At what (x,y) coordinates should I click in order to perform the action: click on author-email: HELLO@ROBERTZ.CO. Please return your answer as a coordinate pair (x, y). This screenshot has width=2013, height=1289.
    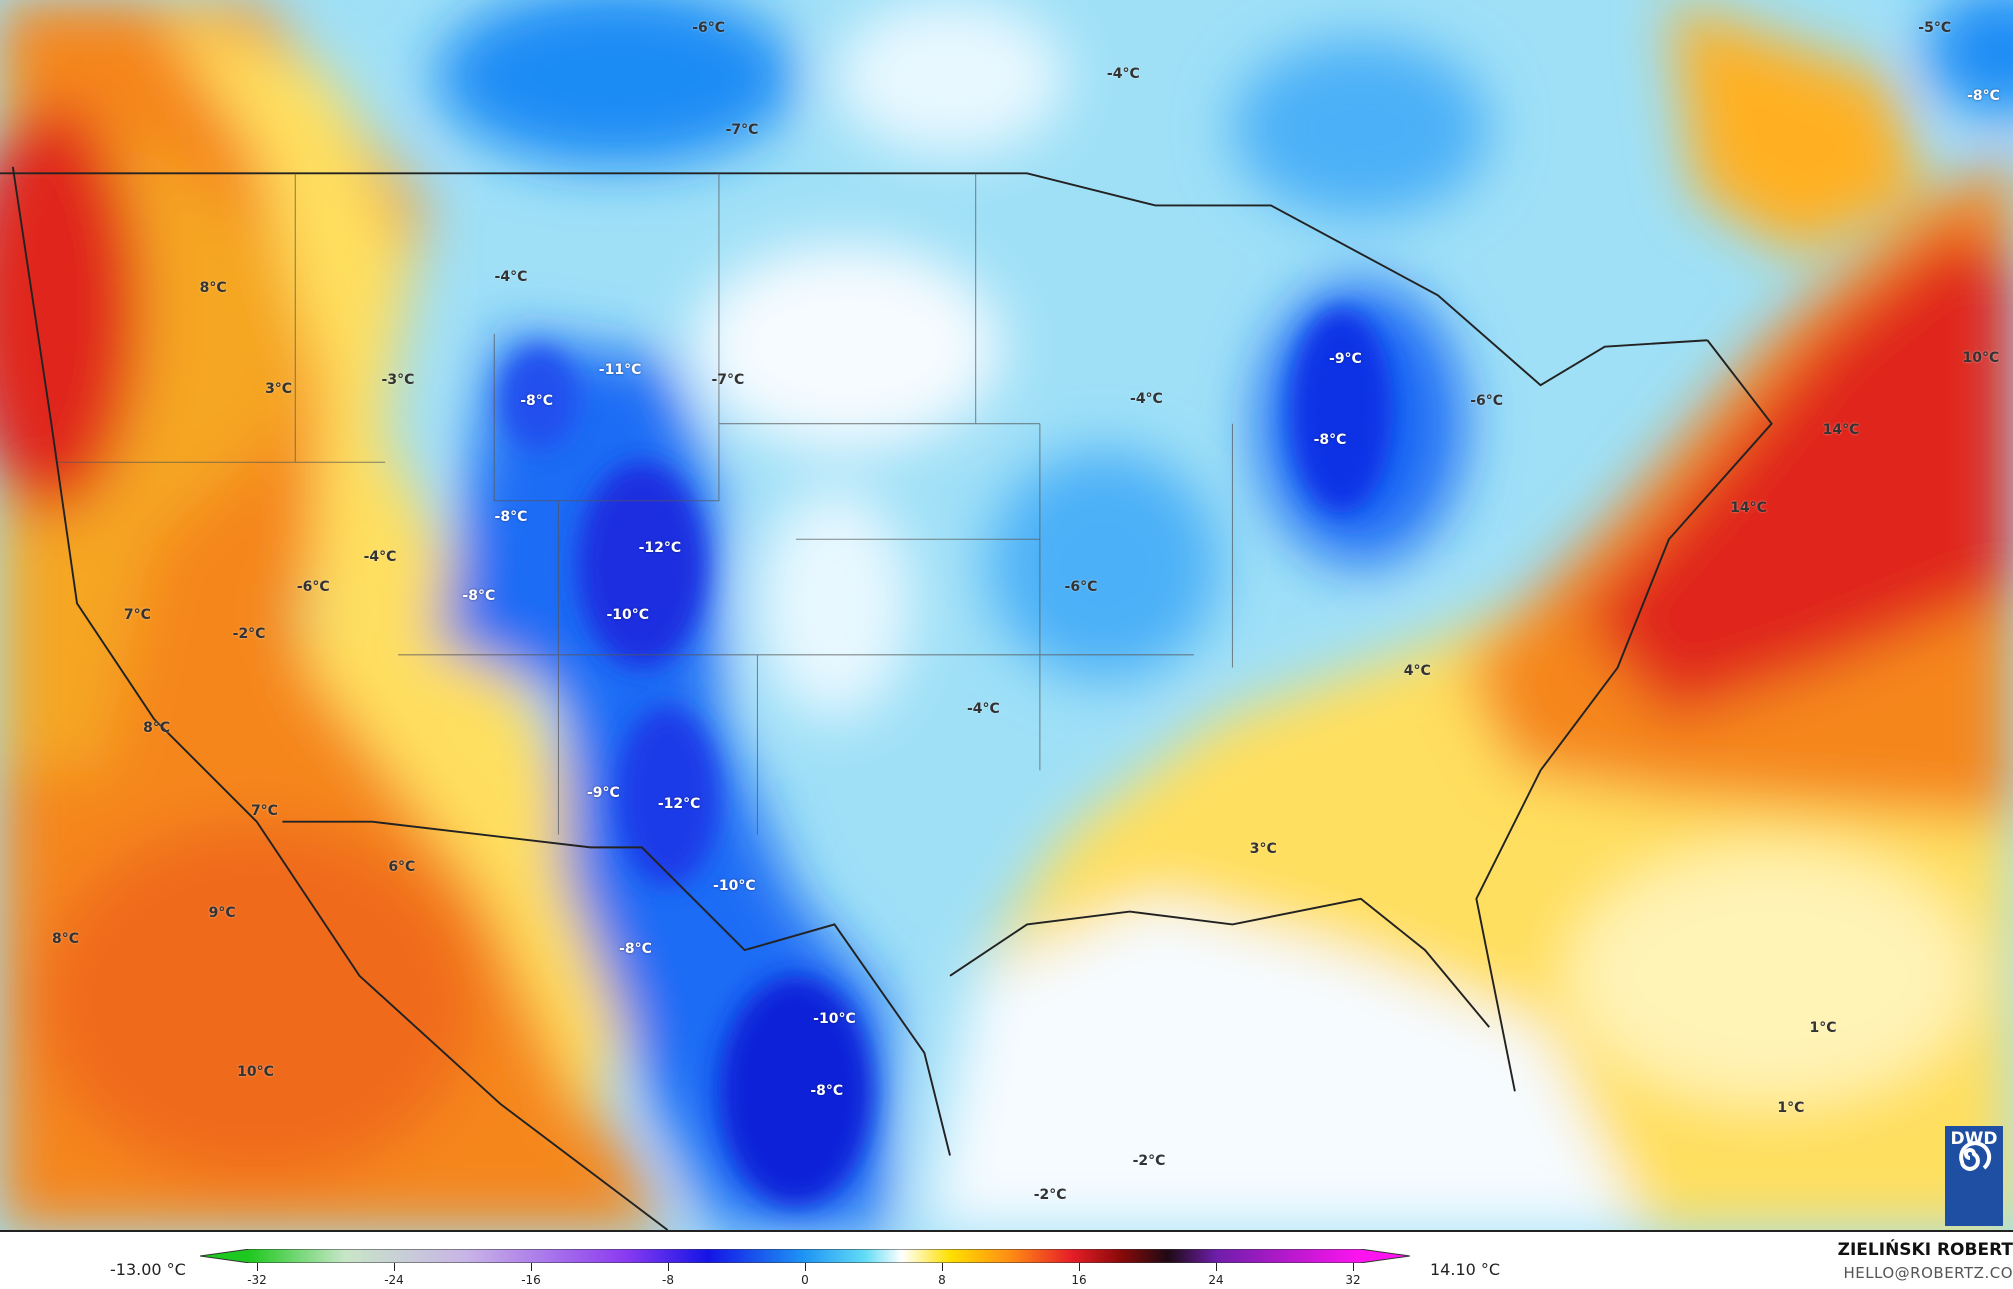
    Looking at the image, I should click on (1928, 1273).